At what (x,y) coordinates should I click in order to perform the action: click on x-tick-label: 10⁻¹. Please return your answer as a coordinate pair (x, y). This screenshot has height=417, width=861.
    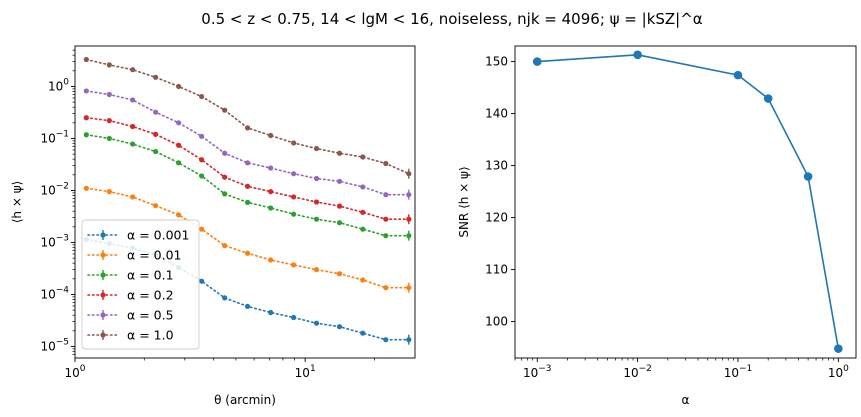
    Looking at the image, I should click on (738, 372).